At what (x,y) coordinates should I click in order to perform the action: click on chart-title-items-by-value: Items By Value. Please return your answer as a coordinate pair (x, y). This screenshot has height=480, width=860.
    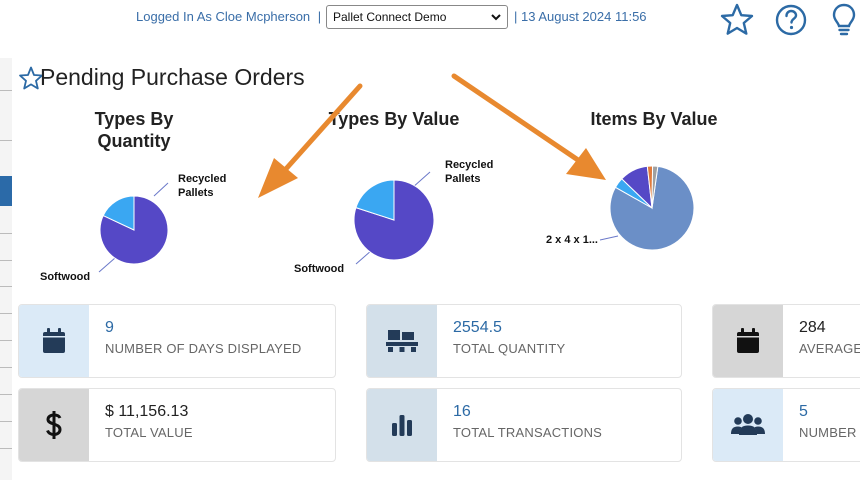
    Looking at the image, I should click on (654, 119).